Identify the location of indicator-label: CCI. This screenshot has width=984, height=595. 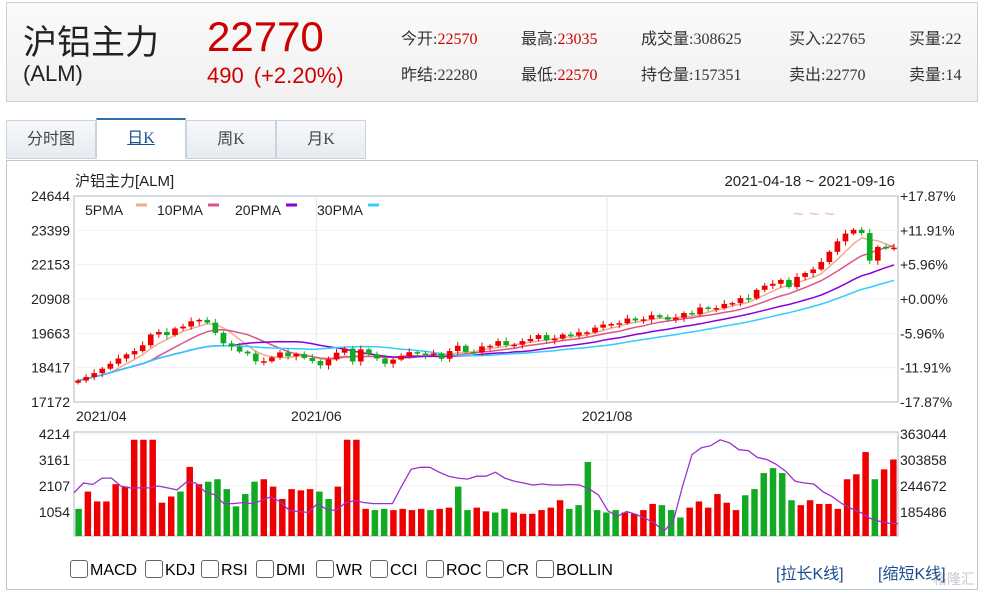
(404, 570).